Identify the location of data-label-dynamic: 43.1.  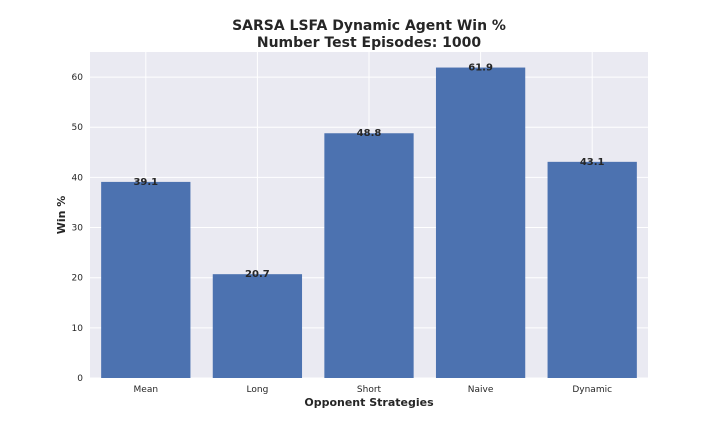
(592, 162).